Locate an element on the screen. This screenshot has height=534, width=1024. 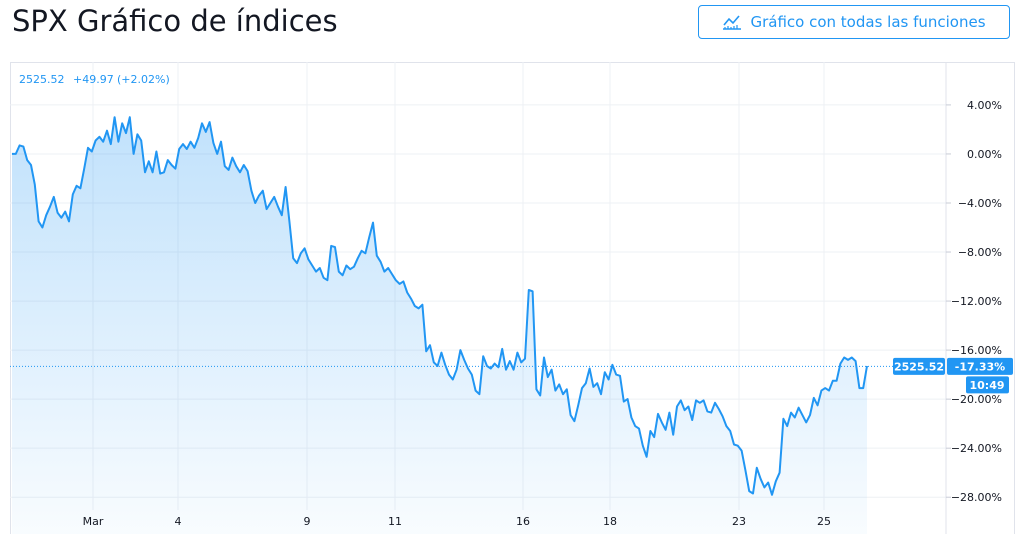
y-tick-label: −24.00% is located at coordinates (976, 448).